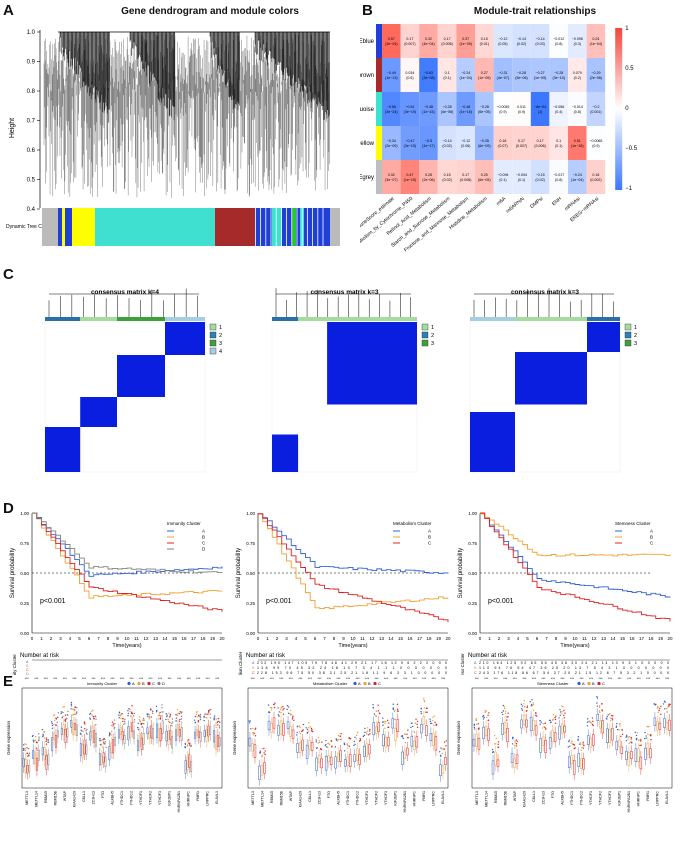 This screenshot has width=691, height=845. Describe the element at coordinates (296, 638) in the screenshot. I see `km-x-tick: 4` at that location.